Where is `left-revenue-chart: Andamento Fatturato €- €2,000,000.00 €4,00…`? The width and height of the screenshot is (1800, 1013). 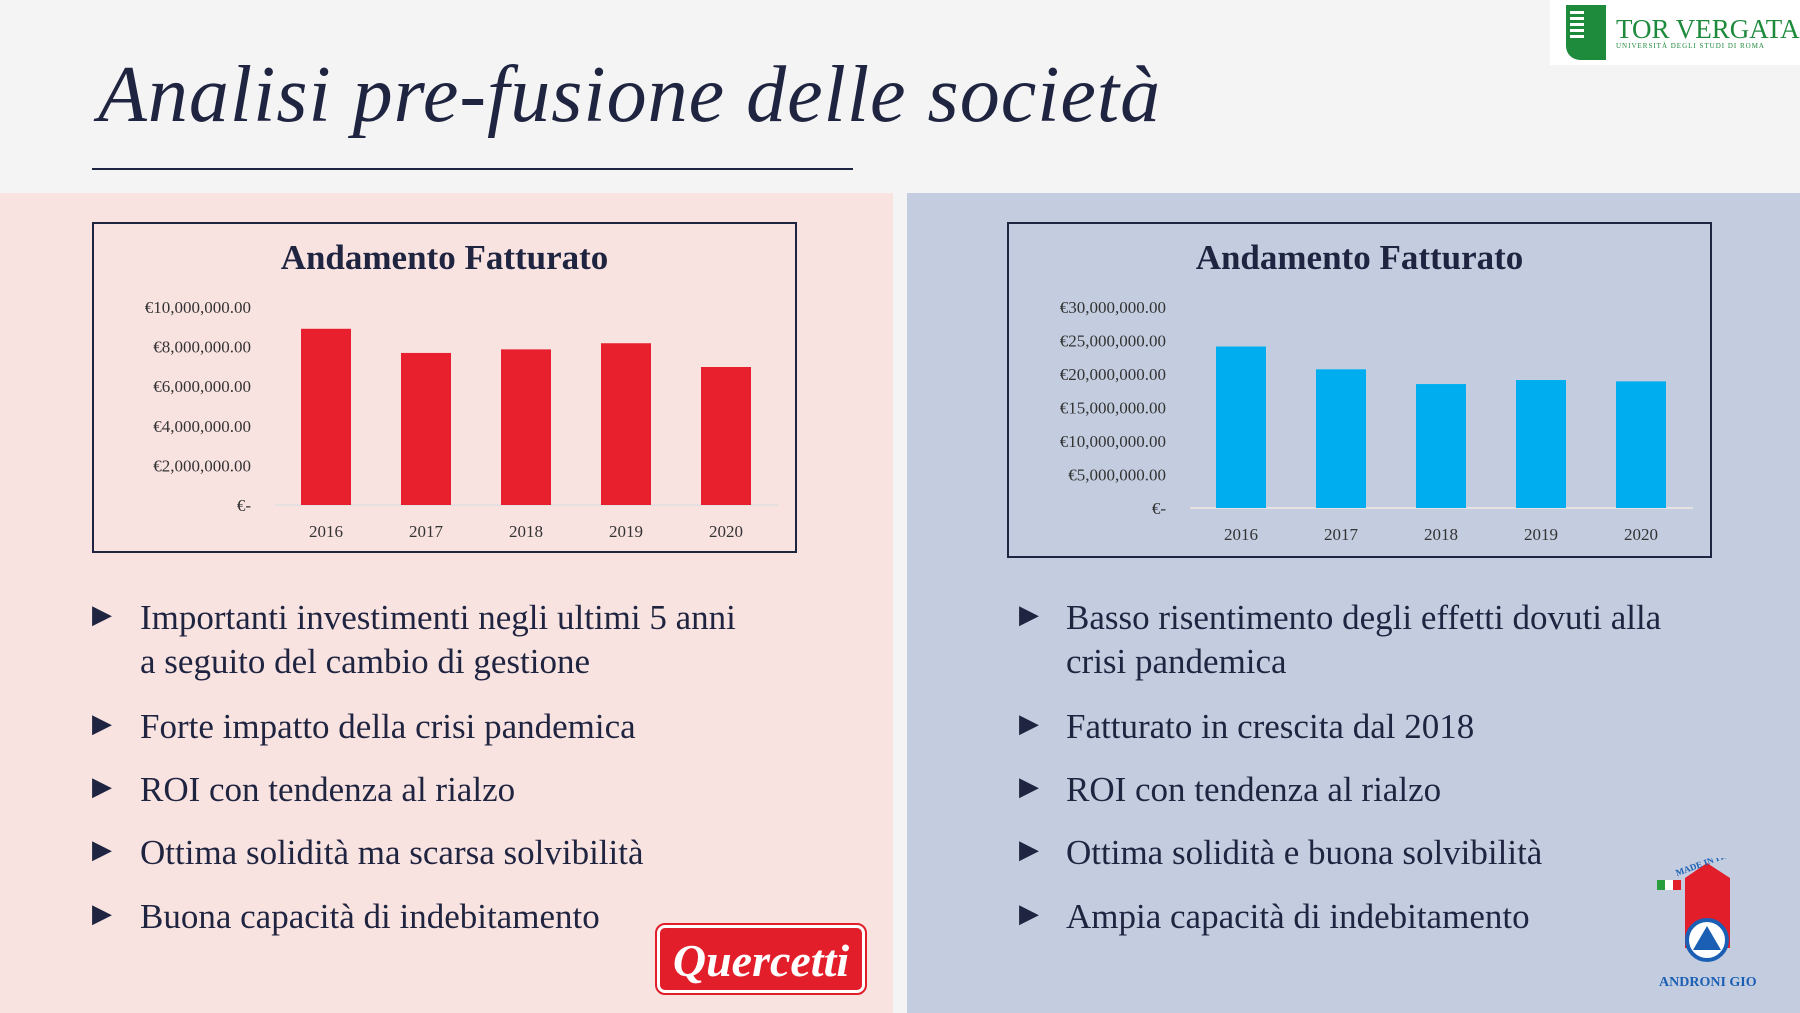 left-revenue-chart: Andamento Fatturato €- €2,000,000.00 €4,00… is located at coordinates (444, 387).